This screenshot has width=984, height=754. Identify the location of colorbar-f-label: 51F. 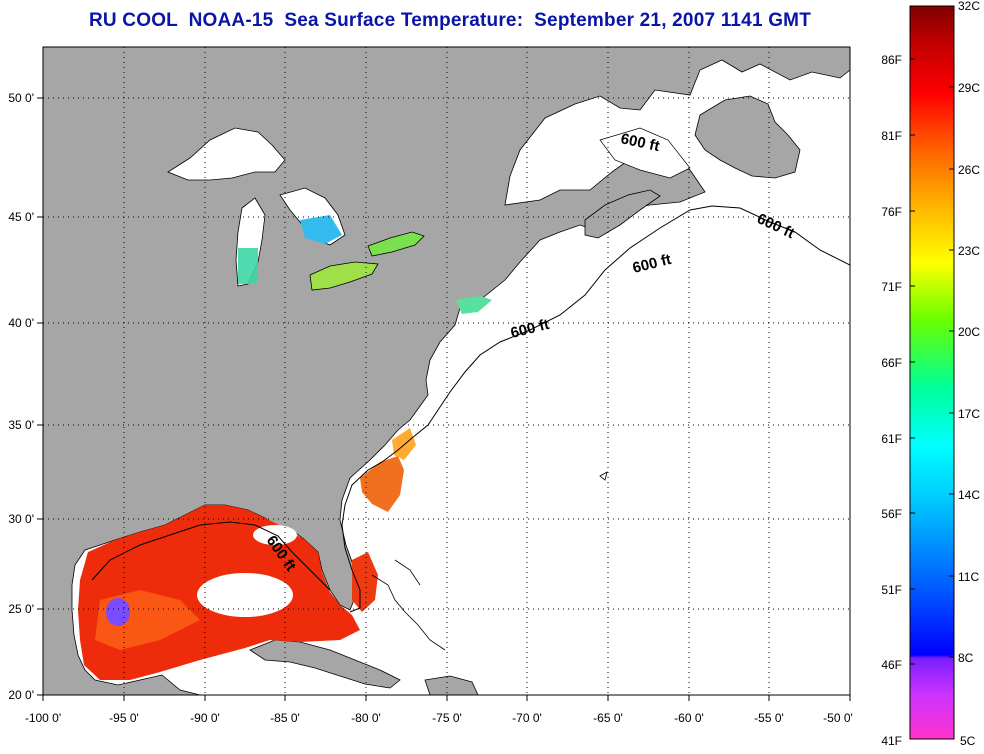
(891, 590).